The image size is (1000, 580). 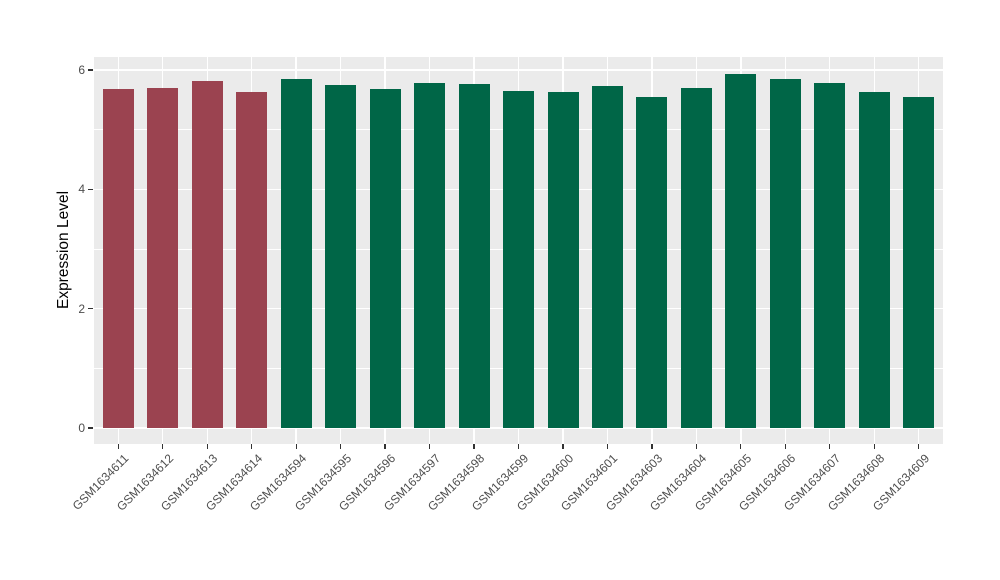 I want to click on bar-GSM1634612, so click(x=163, y=257).